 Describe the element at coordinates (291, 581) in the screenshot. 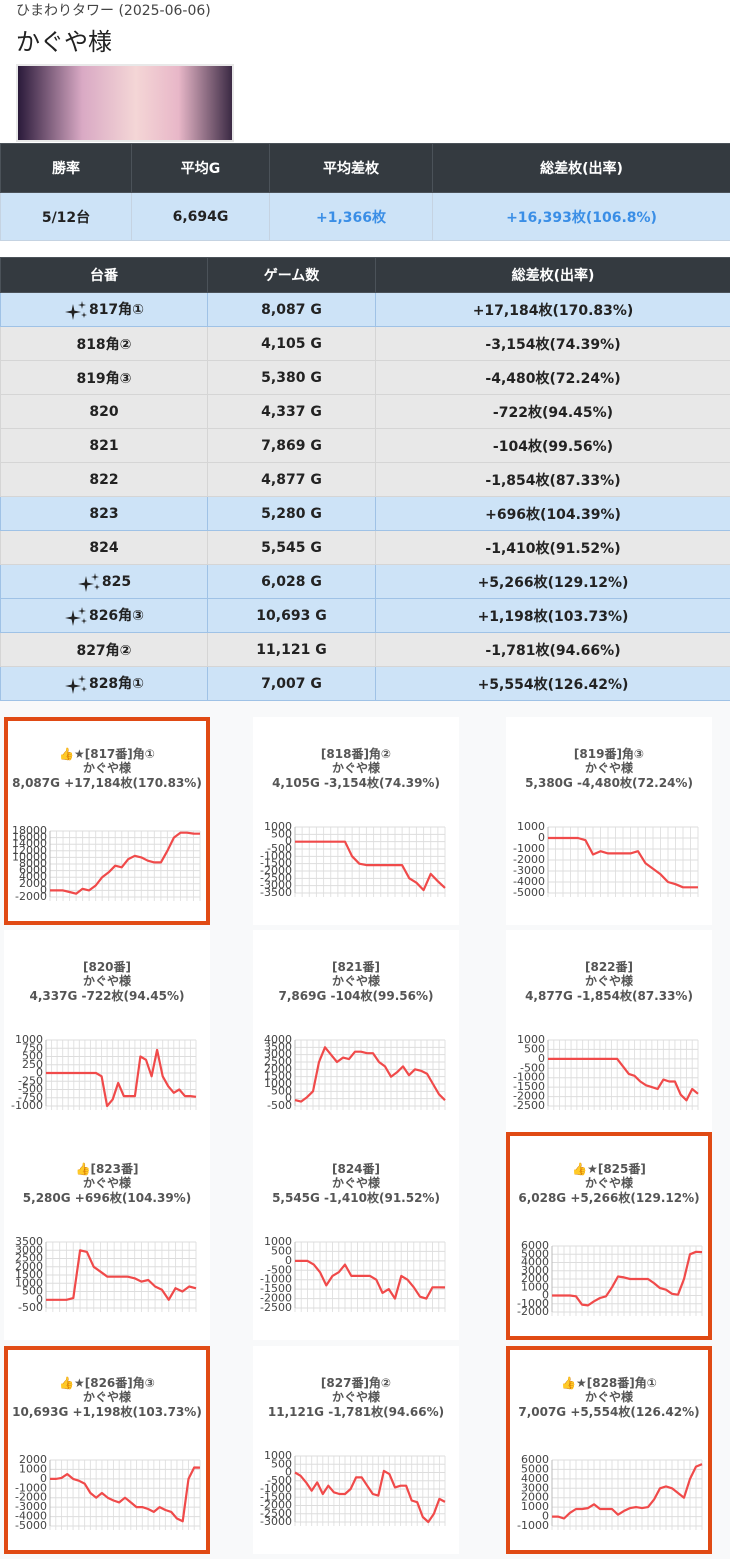

I see `games-cell: 6,028 G` at that location.